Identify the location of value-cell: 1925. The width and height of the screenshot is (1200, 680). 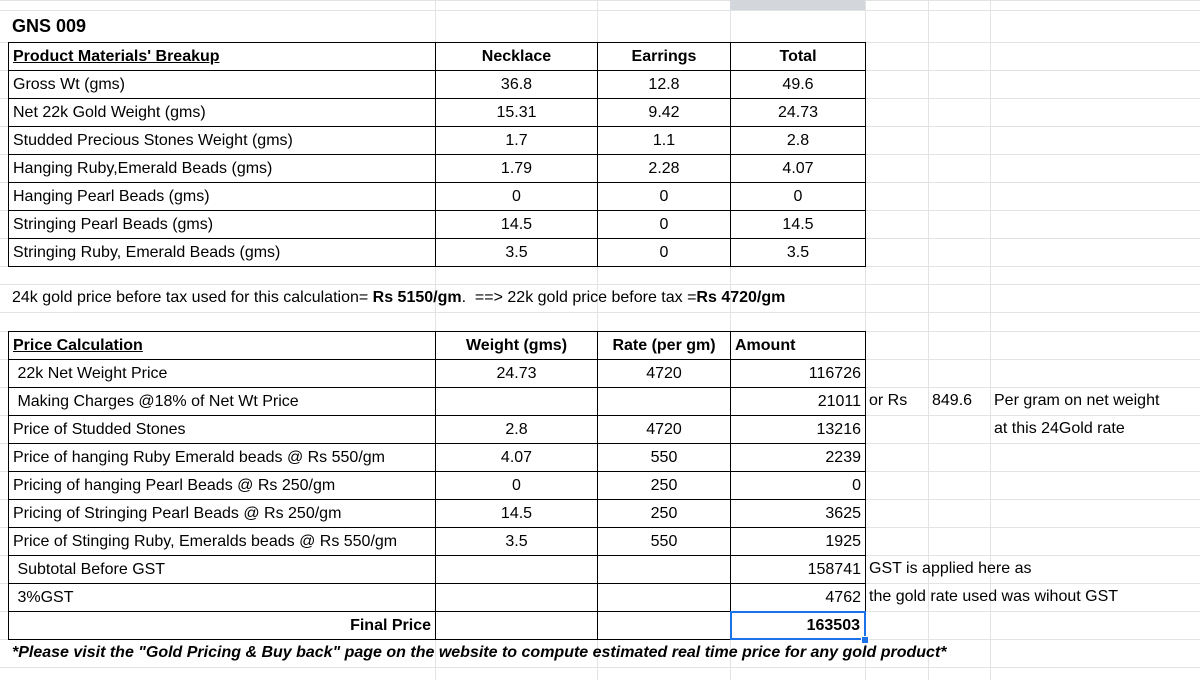
(798, 541).